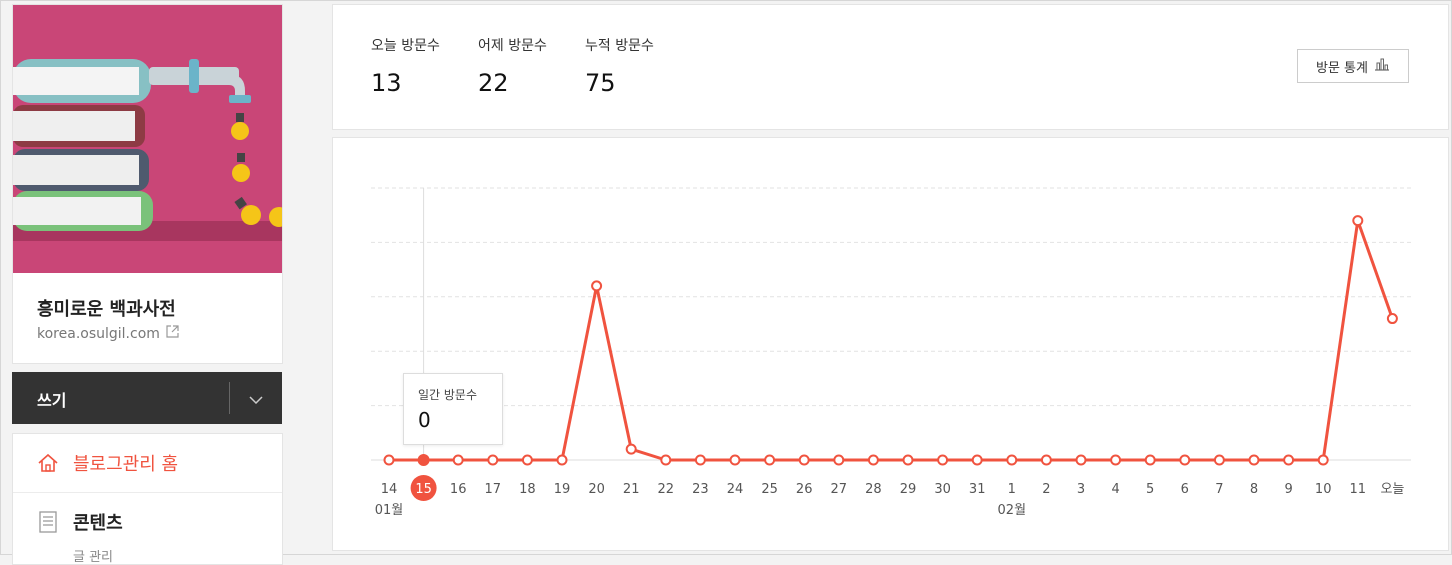 Image resolution: width=1452 pixels, height=565 pixels. I want to click on stat-yesterday-label: 어제 방문수, so click(512, 46).